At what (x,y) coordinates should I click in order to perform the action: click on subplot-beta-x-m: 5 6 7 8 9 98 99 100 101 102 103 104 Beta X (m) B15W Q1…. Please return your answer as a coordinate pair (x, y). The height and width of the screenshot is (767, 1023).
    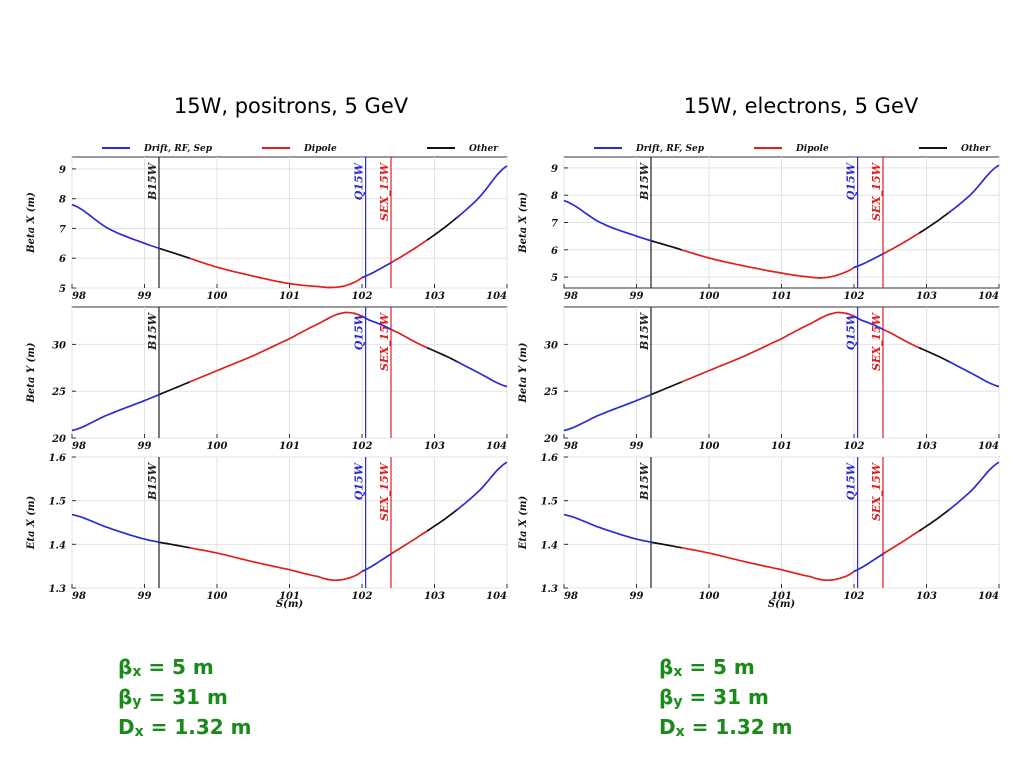
    Looking at the image, I should click on (267, 229).